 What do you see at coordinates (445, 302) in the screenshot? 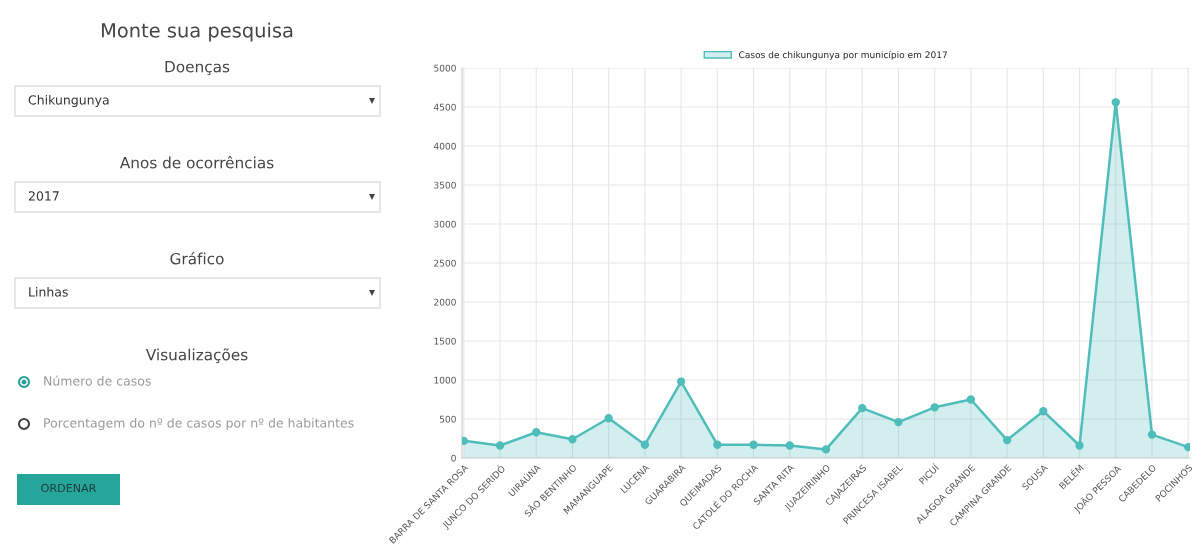
I see `y-tick-label: 2000` at bounding box center [445, 302].